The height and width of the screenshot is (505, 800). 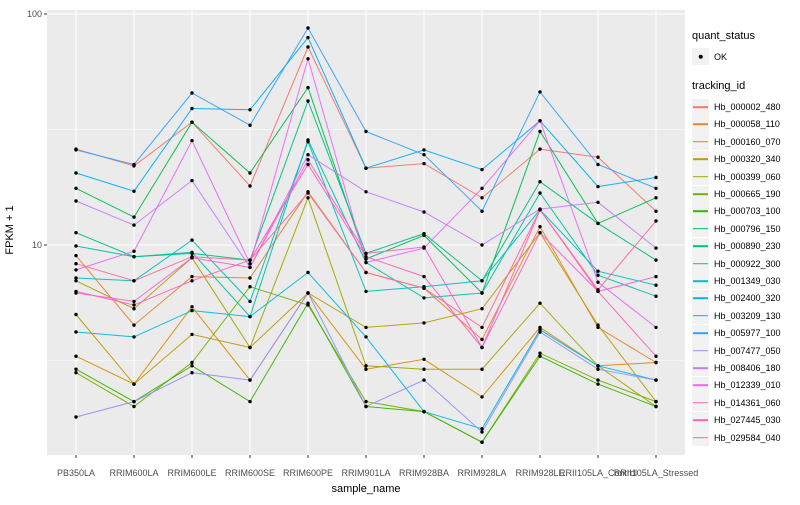 What do you see at coordinates (747, 211) in the screenshot?
I see `legend-item-label: Hb_000703_100` at bounding box center [747, 211].